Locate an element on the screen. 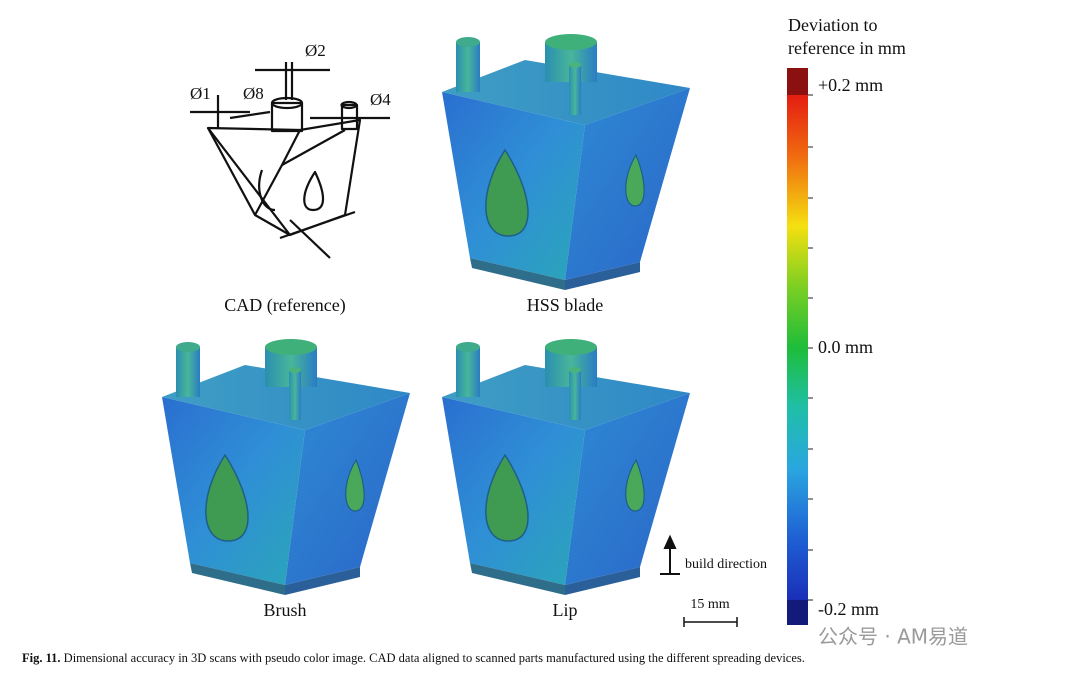 This screenshot has width=1080, height=686. scale-bar-label: 15 mm is located at coordinates (709, 604).